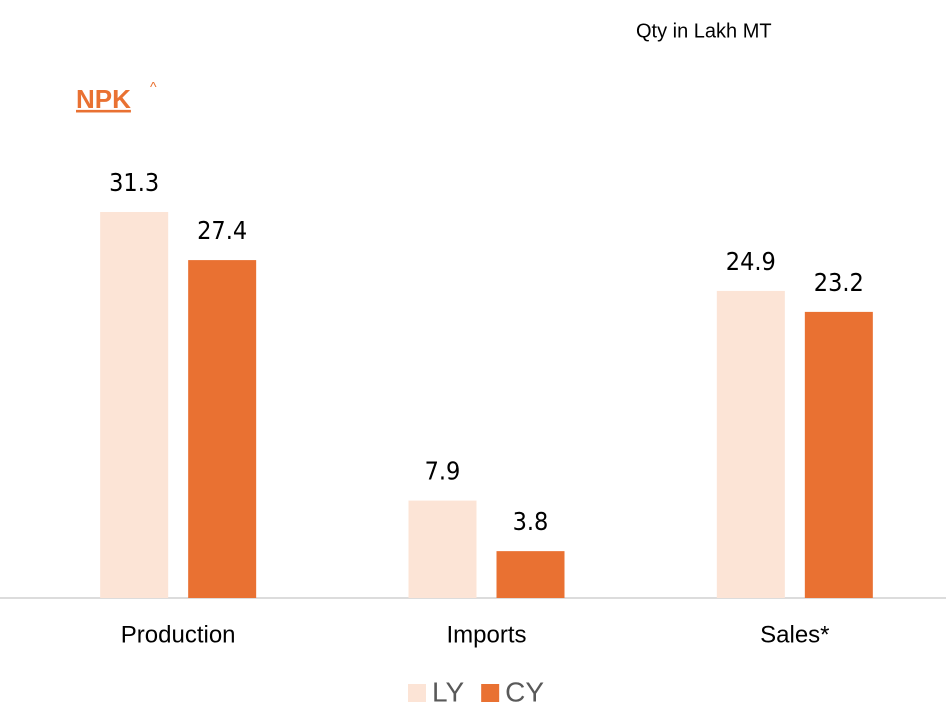  Describe the element at coordinates (839, 282) in the screenshot. I see `data-label: 23.2` at that location.